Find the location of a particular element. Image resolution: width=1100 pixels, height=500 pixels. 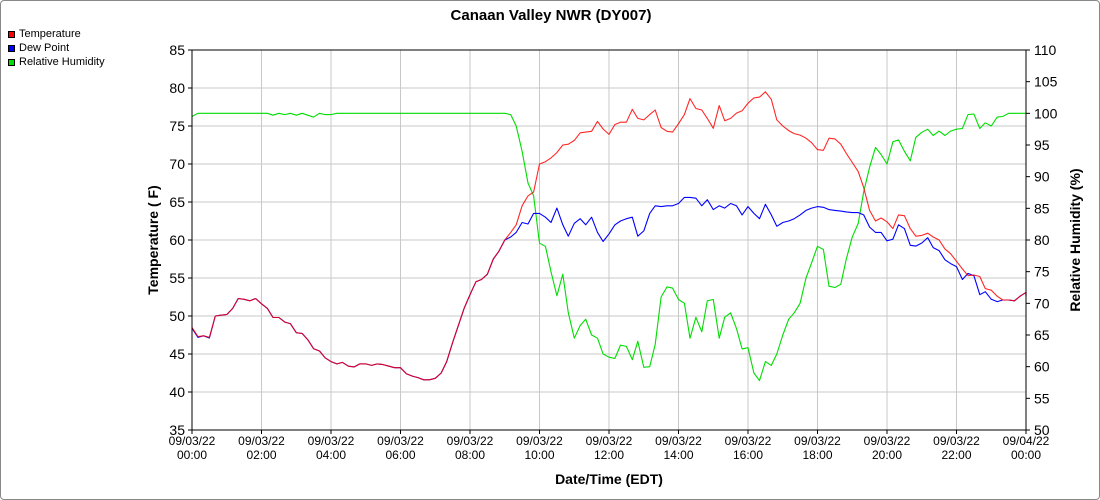

y-right-tick-label: 80 is located at coordinates (1042, 240).